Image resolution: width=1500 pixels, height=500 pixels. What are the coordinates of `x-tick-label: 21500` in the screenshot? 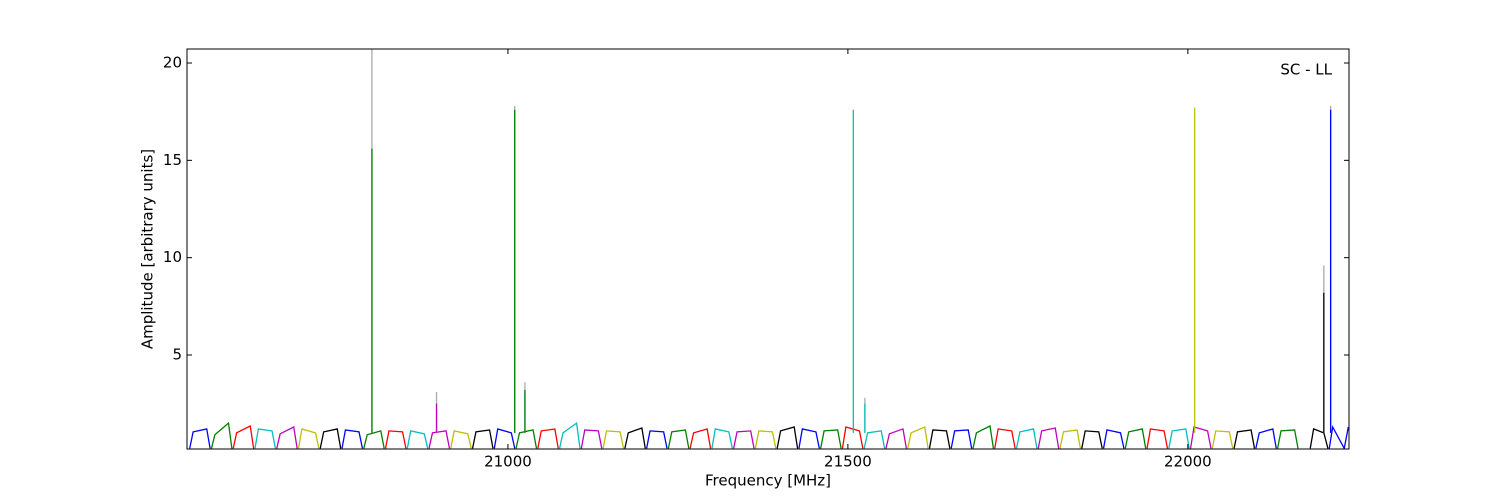 It's located at (848, 462).